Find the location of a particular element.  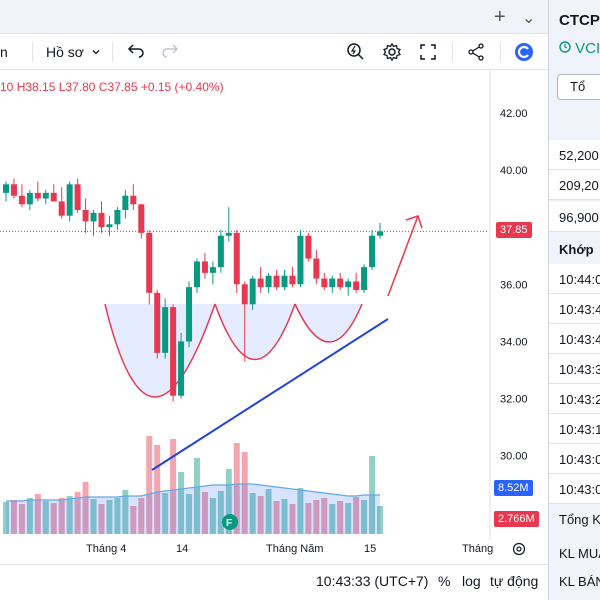

time-label: 14 is located at coordinates (182, 549).